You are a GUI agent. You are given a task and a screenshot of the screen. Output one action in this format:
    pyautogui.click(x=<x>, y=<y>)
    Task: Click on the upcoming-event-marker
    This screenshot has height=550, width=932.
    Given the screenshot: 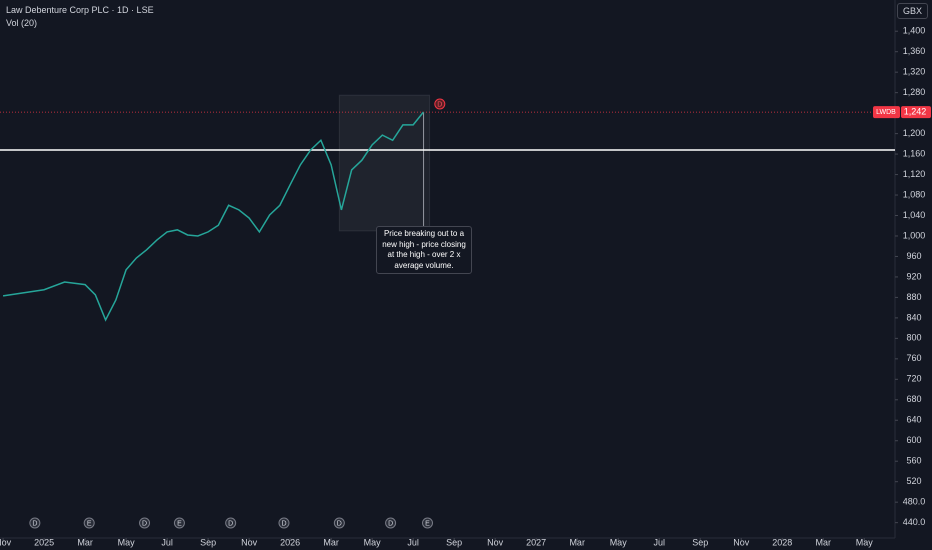 What is the action you would take?
    pyautogui.click(x=440, y=104)
    